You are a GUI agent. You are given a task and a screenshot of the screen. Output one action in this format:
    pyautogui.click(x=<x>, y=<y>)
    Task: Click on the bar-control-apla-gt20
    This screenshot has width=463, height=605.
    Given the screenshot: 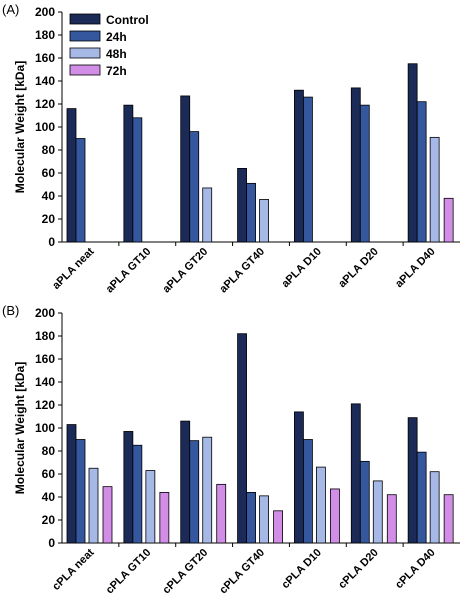 What is the action you would take?
    pyautogui.click(x=185, y=169)
    